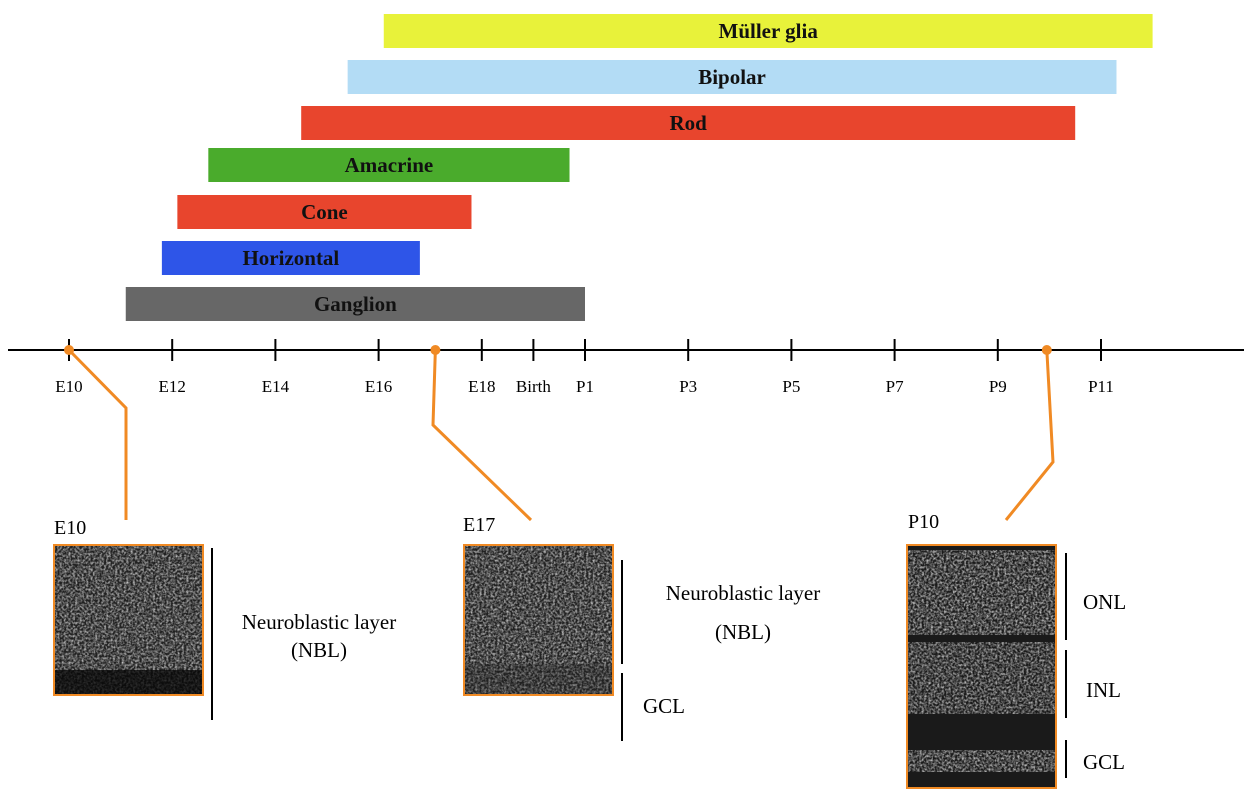  What do you see at coordinates (743, 593) in the screenshot?
I see `layer-label-e17-nbl: Neuroblastic layer` at bounding box center [743, 593].